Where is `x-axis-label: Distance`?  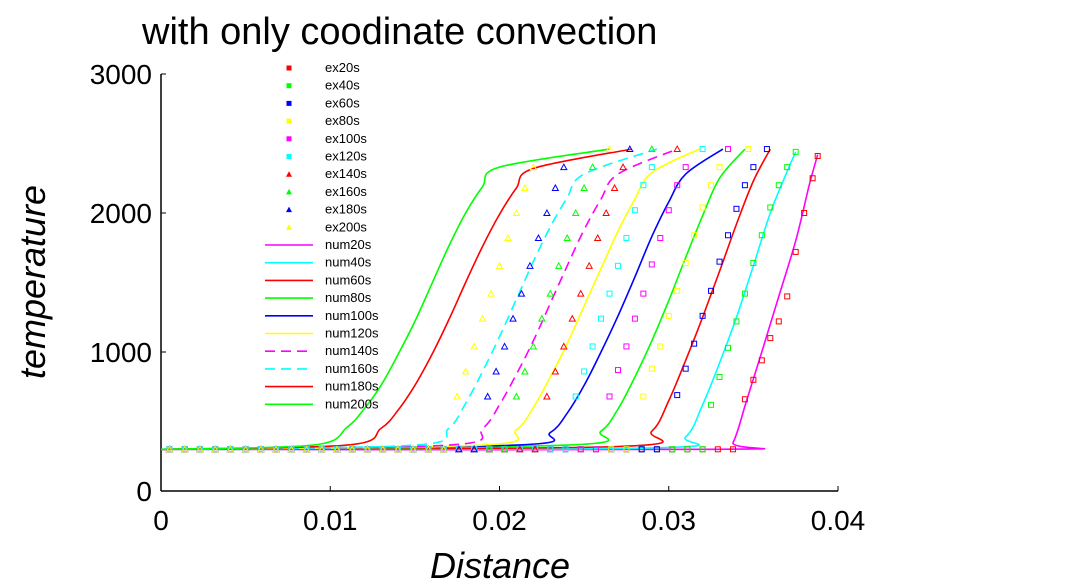 x-axis-label: Distance is located at coordinates (500, 565).